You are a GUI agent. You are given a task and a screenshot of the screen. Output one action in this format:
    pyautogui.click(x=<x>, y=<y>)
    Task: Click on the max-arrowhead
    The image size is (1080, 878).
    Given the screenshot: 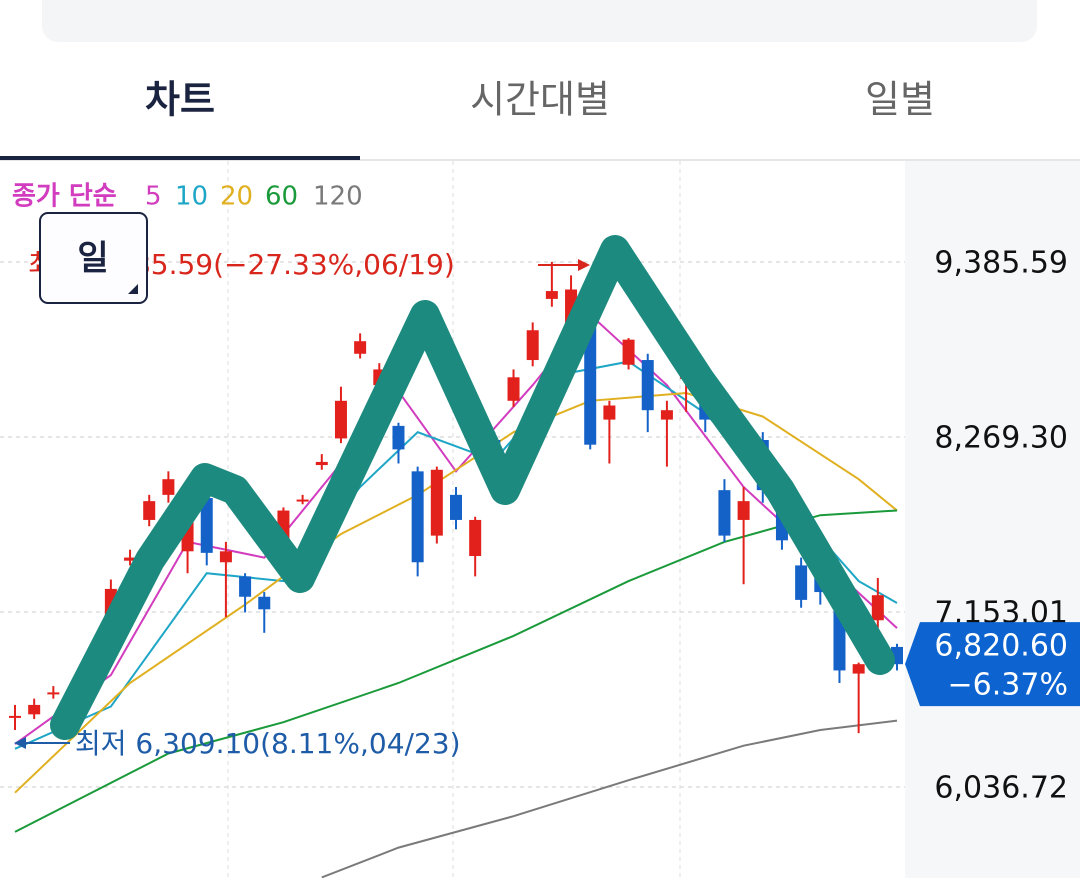 What is the action you would take?
    pyautogui.click(x=584, y=265)
    